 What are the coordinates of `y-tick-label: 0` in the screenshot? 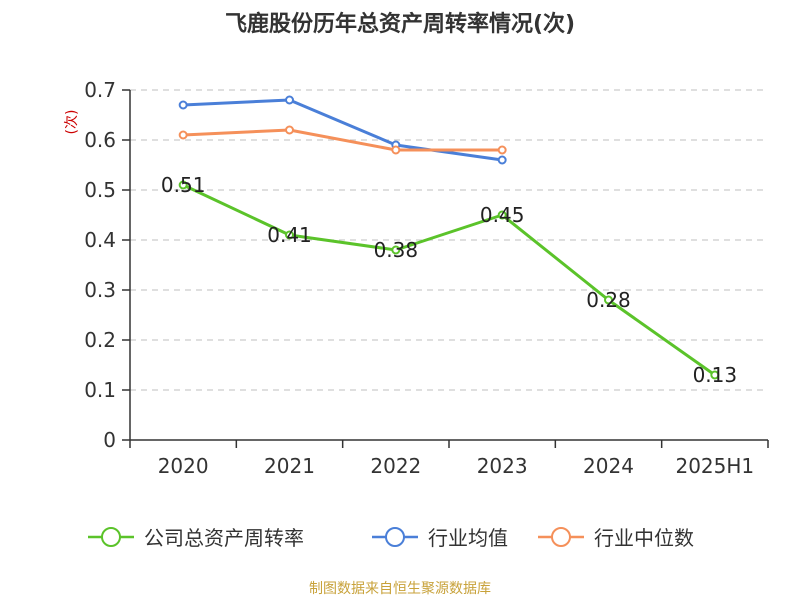 It's located at (109, 440).